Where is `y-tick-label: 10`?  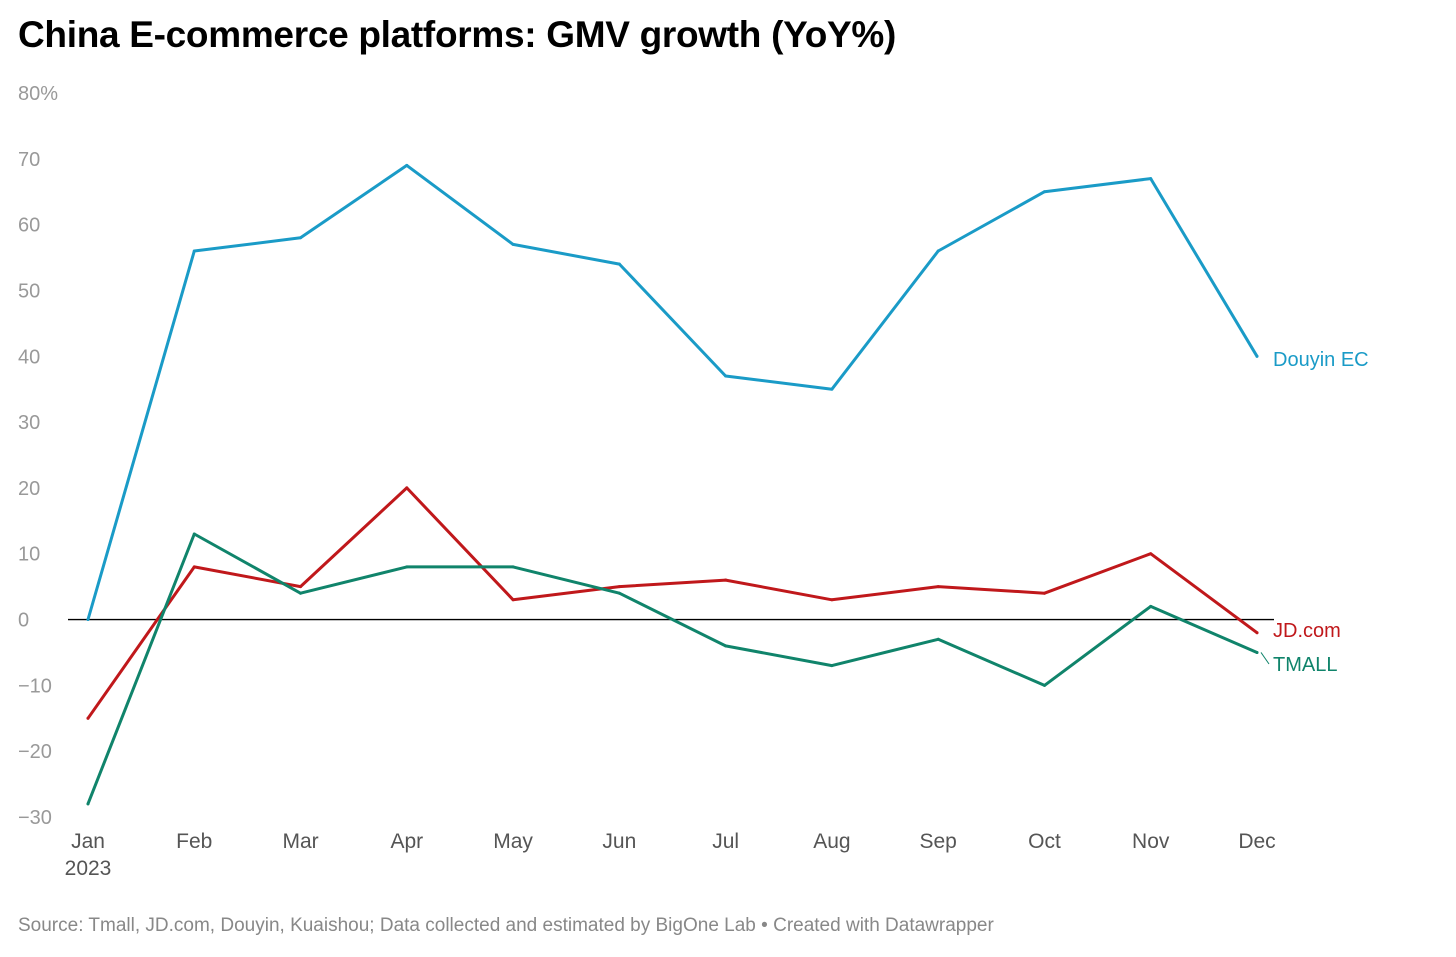 y-tick-label: 10 is located at coordinates (29, 555).